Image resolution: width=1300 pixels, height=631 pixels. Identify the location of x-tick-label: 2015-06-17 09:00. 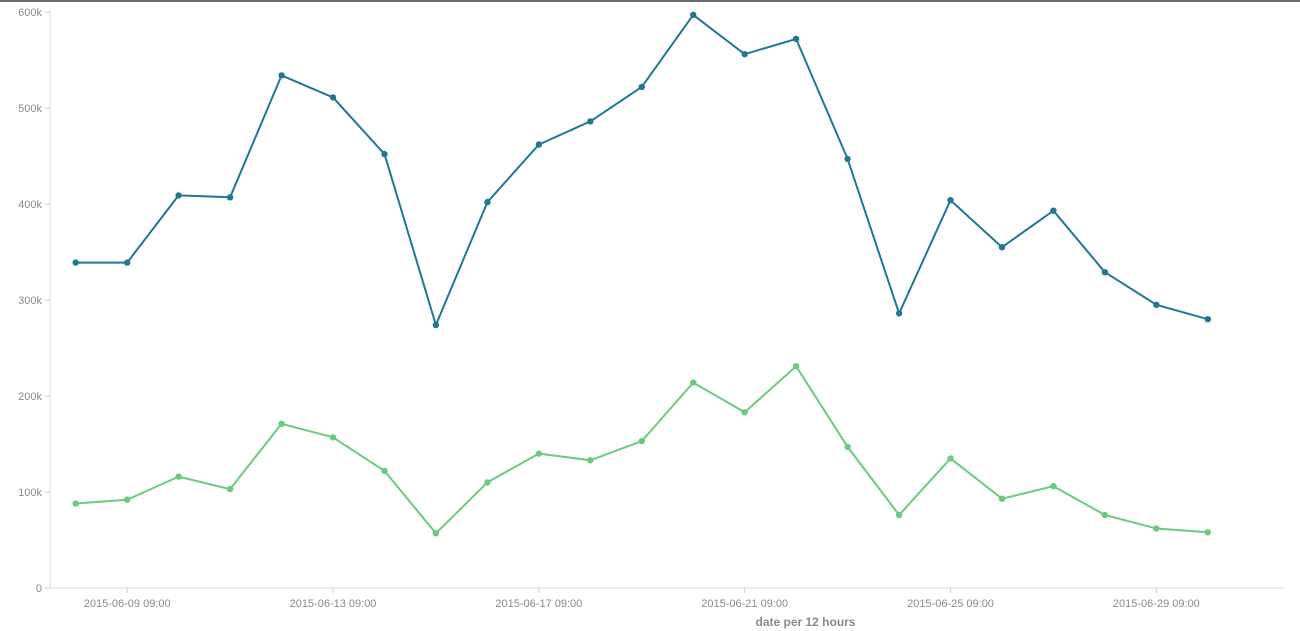
(538, 604).